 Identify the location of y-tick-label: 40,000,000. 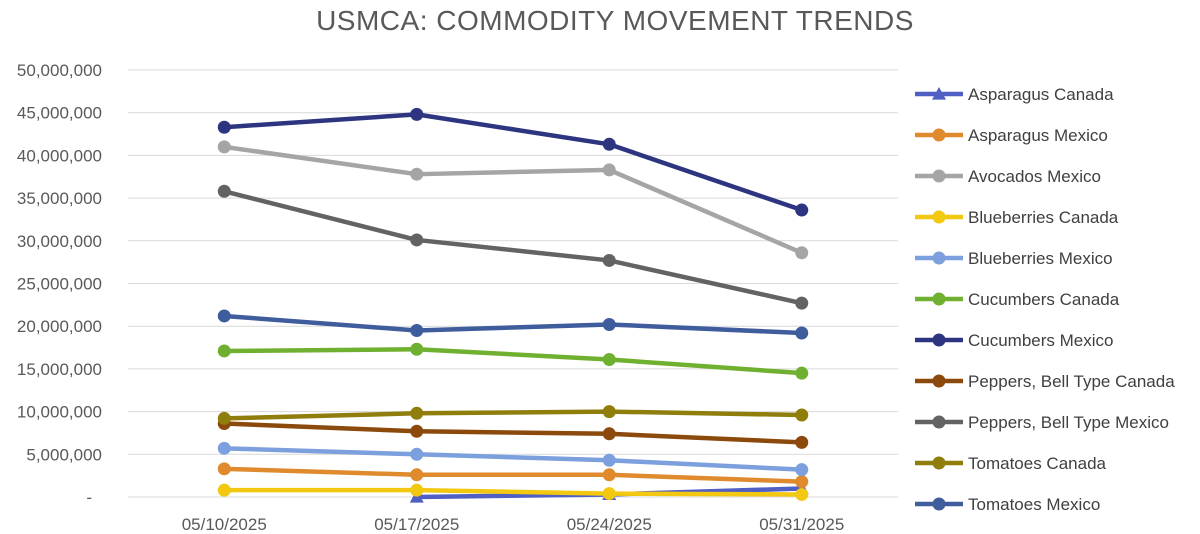
(59, 155).